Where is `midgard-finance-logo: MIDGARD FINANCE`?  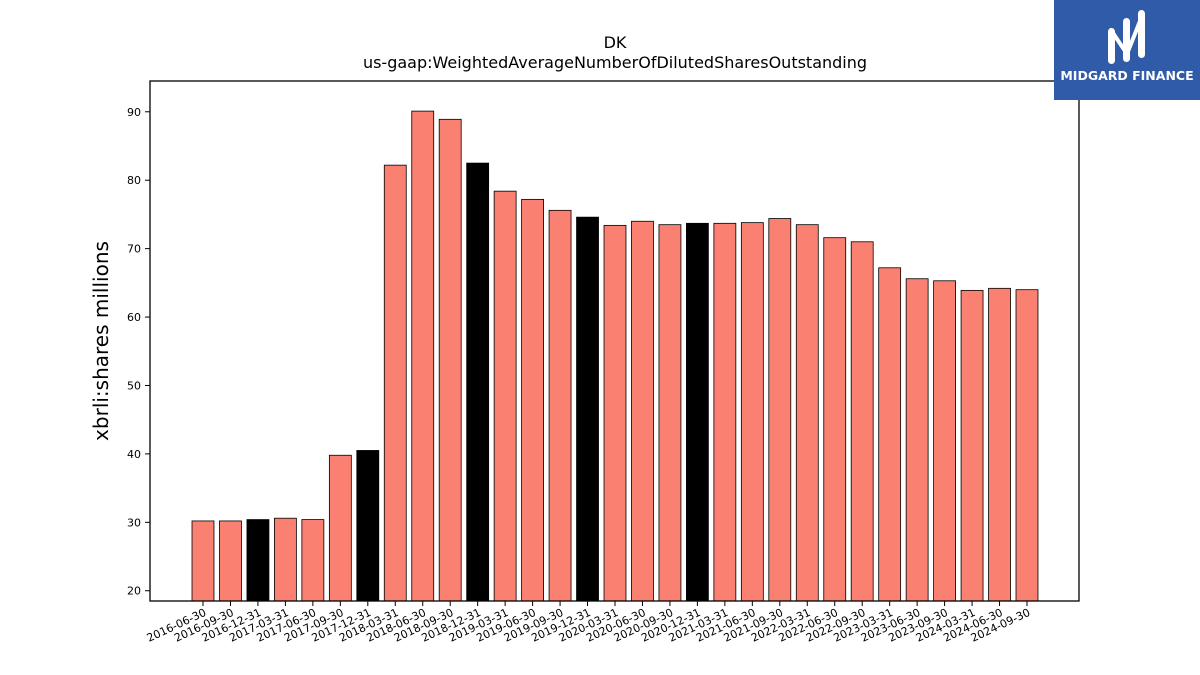 midgard-finance-logo: MIDGARD FINANCE is located at coordinates (1127, 50).